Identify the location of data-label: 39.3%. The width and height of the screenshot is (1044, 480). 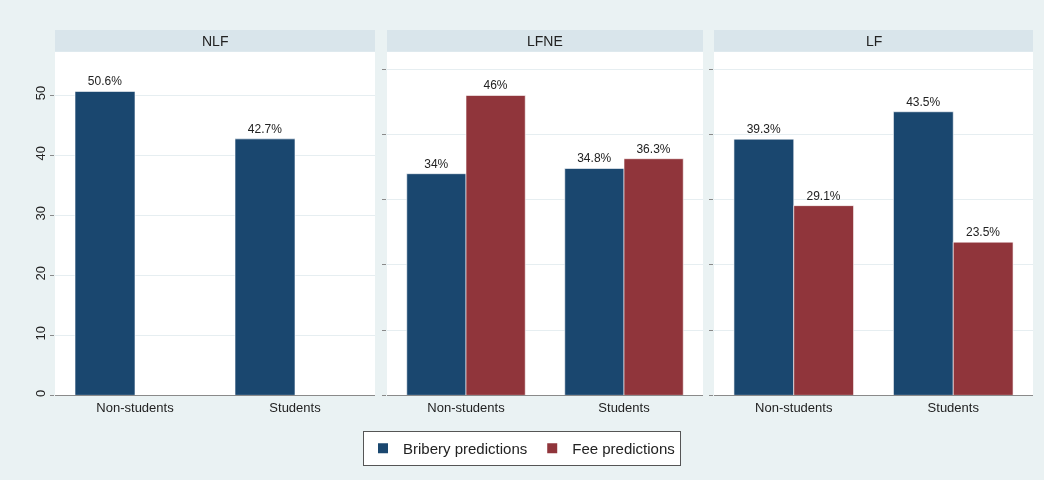
(764, 129).